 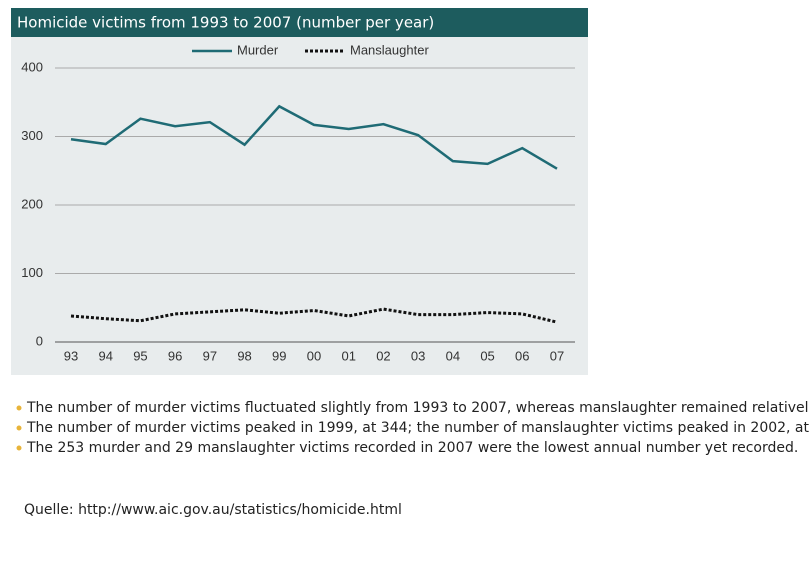 What do you see at coordinates (453, 355) in the screenshot?
I see `x-tick-label: 04` at bounding box center [453, 355].